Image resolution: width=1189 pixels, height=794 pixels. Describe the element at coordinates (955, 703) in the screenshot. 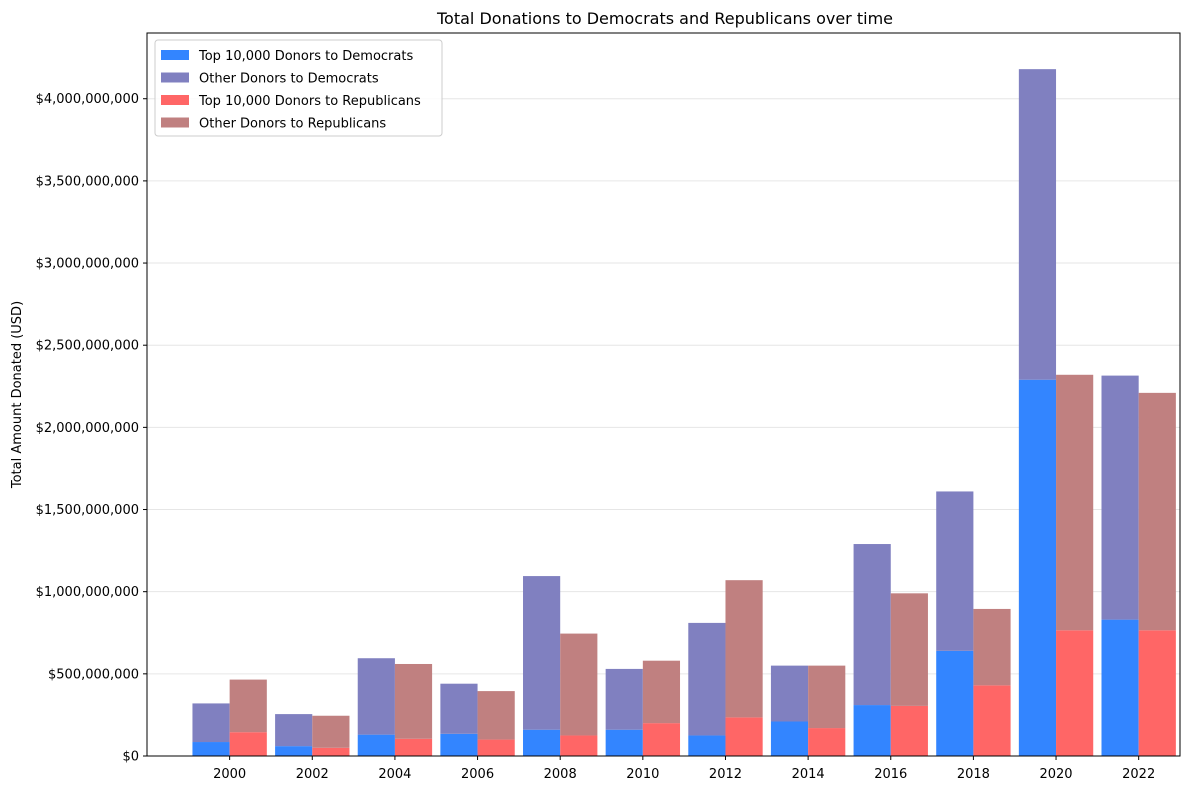

I see `bar-democrats-top10000-2018` at that location.